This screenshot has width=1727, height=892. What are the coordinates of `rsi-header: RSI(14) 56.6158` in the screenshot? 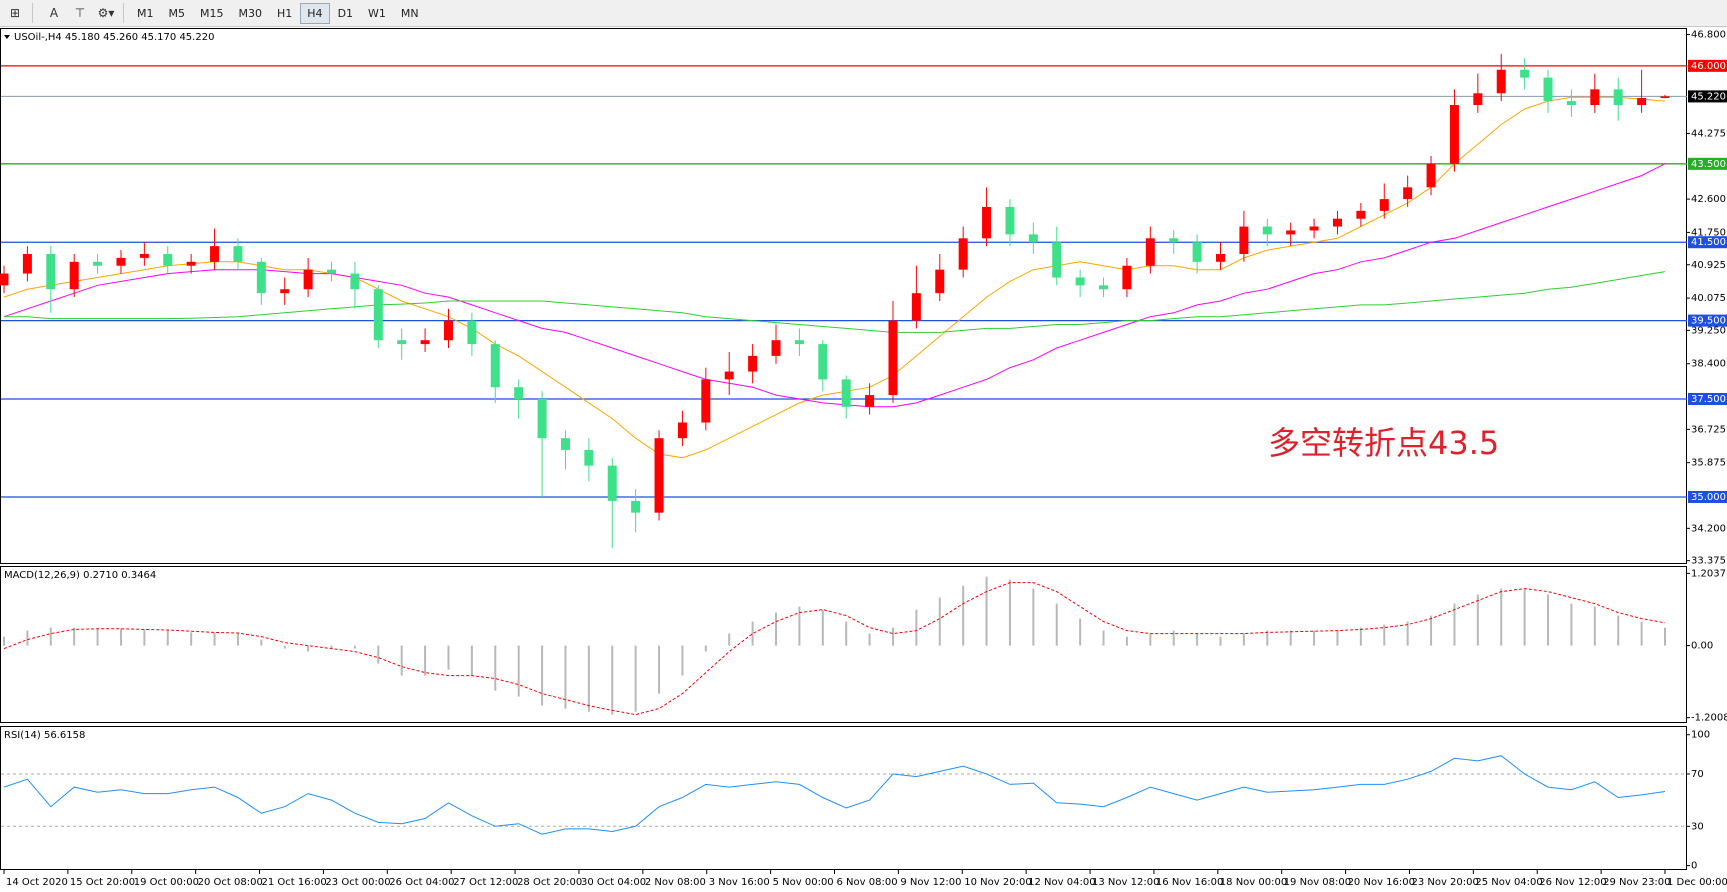 It's located at (44, 735).